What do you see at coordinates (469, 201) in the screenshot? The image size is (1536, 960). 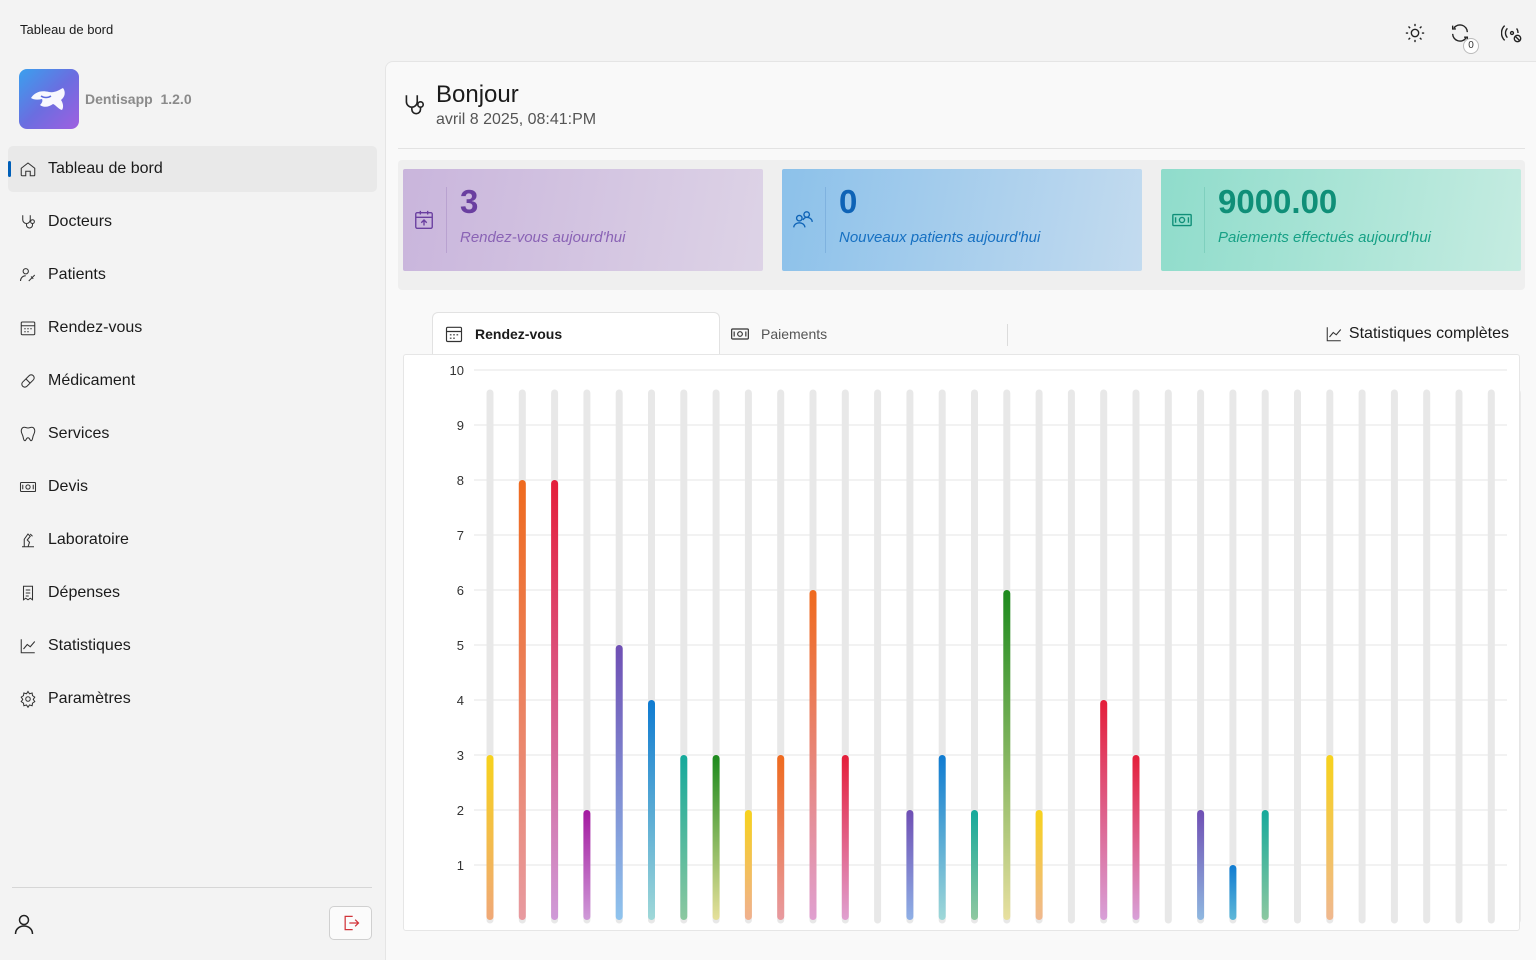 I see `card-value: 3` at bounding box center [469, 201].